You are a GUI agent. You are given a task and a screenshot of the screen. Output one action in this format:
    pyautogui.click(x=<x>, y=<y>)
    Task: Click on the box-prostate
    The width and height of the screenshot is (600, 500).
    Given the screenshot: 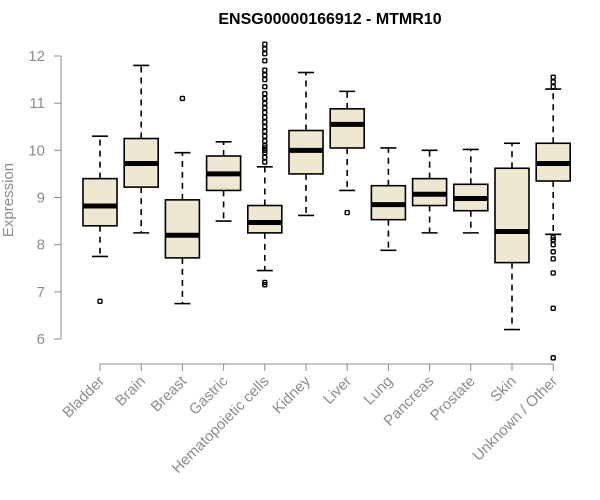 What is the action you would take?
    pyautogui.click(x=470, y=191)
    